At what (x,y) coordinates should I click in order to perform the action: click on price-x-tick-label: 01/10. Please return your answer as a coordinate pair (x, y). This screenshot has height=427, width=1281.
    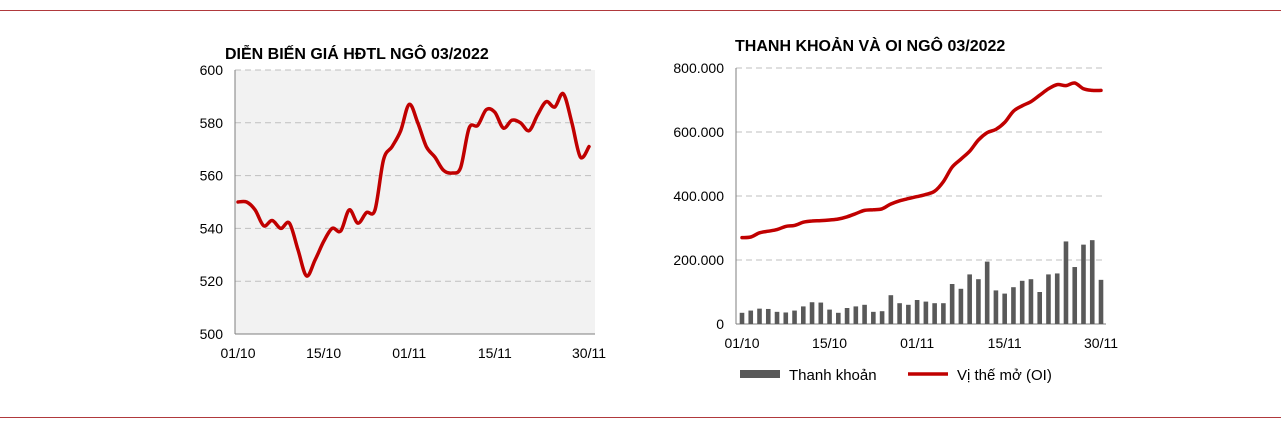
    Looking at the image, I should click on (237, 353).